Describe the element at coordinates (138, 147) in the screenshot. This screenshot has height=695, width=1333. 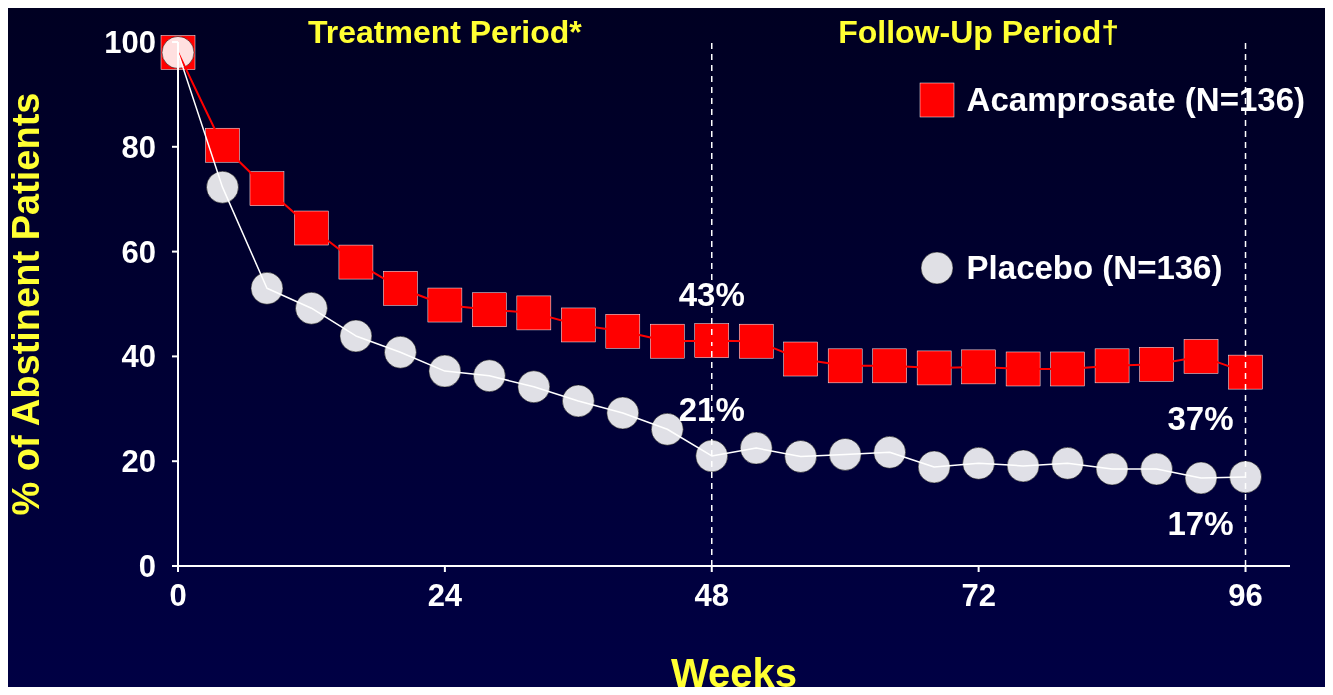
I see `y-tick-label: 80` at that location.